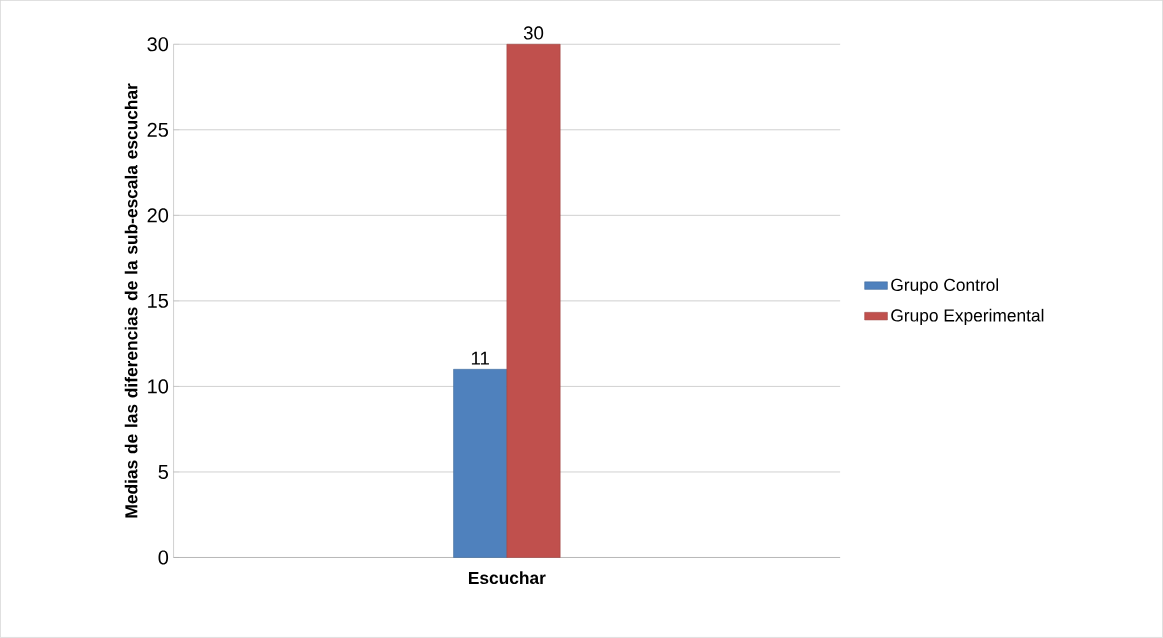 The height and width of the screenshot is (638, 1163). What do you see at coordinates (967, 317) in the screenshot?
I see `legend-label: Grupo Experimental` at bounding box center [967, 317].